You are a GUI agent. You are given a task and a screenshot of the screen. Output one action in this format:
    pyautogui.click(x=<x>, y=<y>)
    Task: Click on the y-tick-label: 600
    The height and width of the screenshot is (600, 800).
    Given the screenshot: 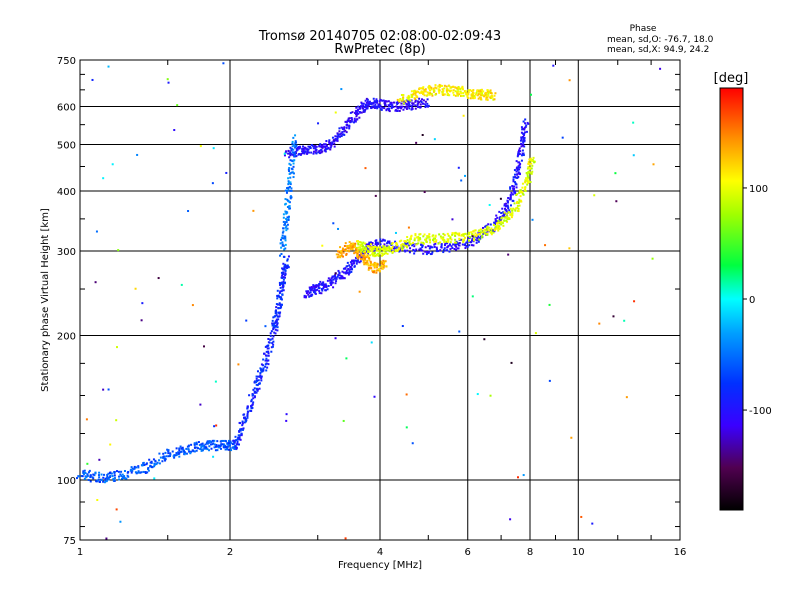 What is the action you would take?
    pyautogui.click(x=66, y=108)
    